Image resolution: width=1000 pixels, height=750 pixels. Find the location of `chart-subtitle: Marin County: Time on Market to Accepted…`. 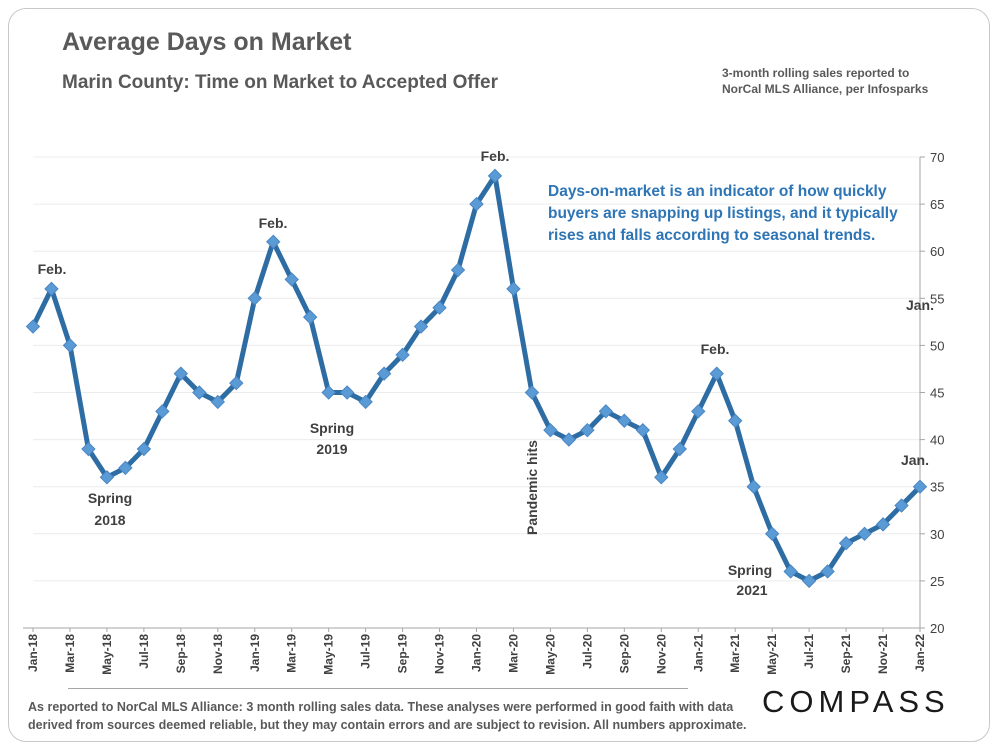

chart-subtitle: Marin County: Time on Market to Accepted… is located at coordinates (280, 82).